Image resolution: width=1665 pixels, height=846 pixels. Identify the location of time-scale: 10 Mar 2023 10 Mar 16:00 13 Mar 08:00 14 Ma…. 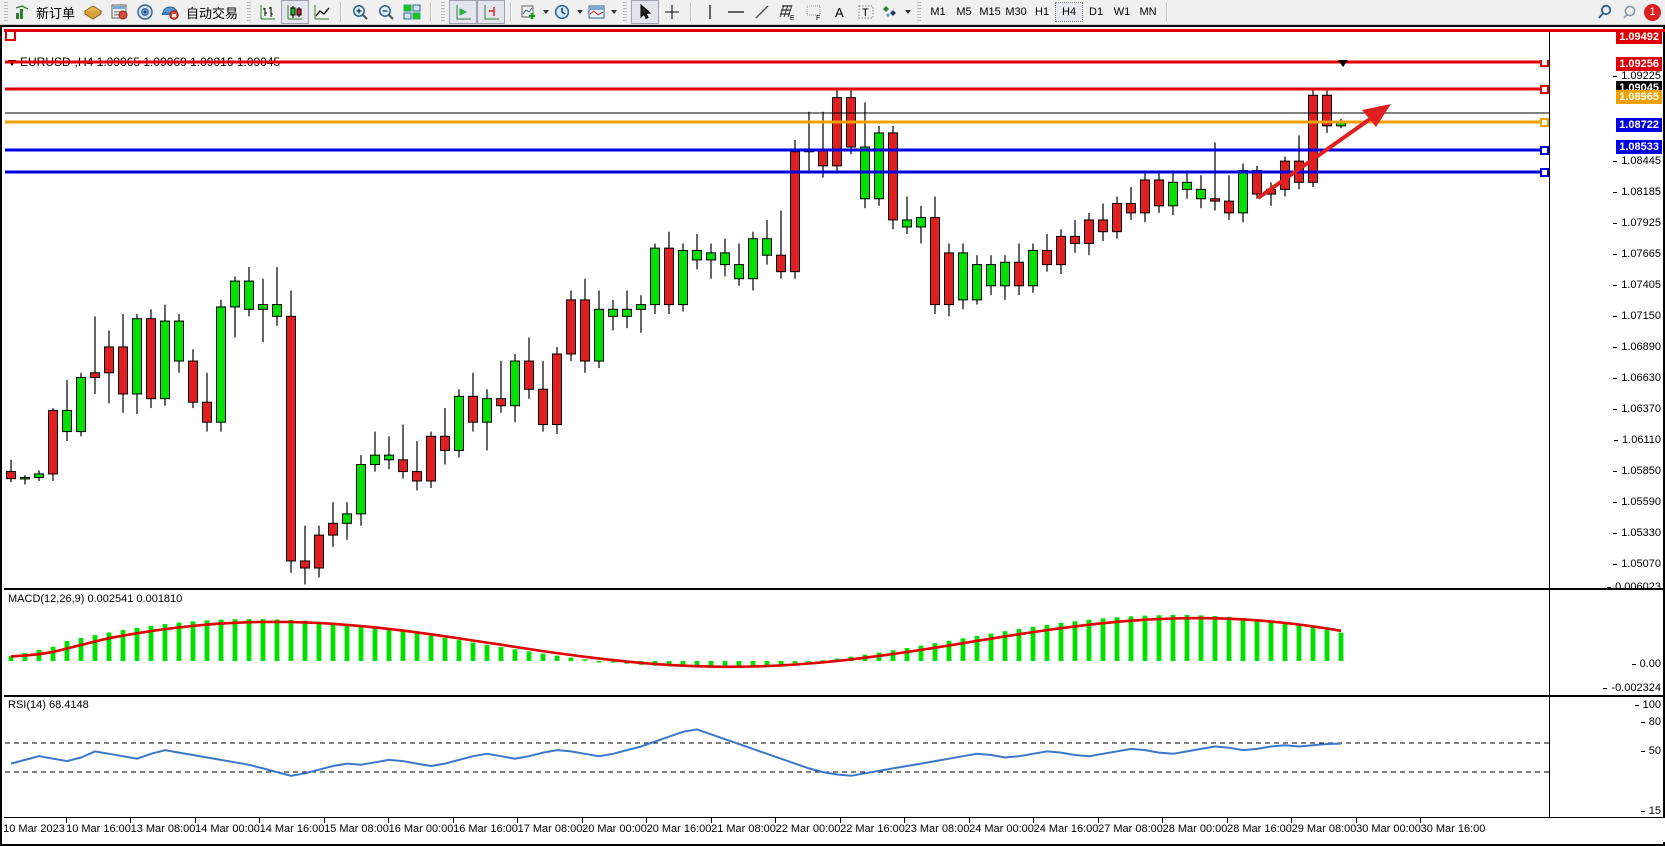
(833, 829).